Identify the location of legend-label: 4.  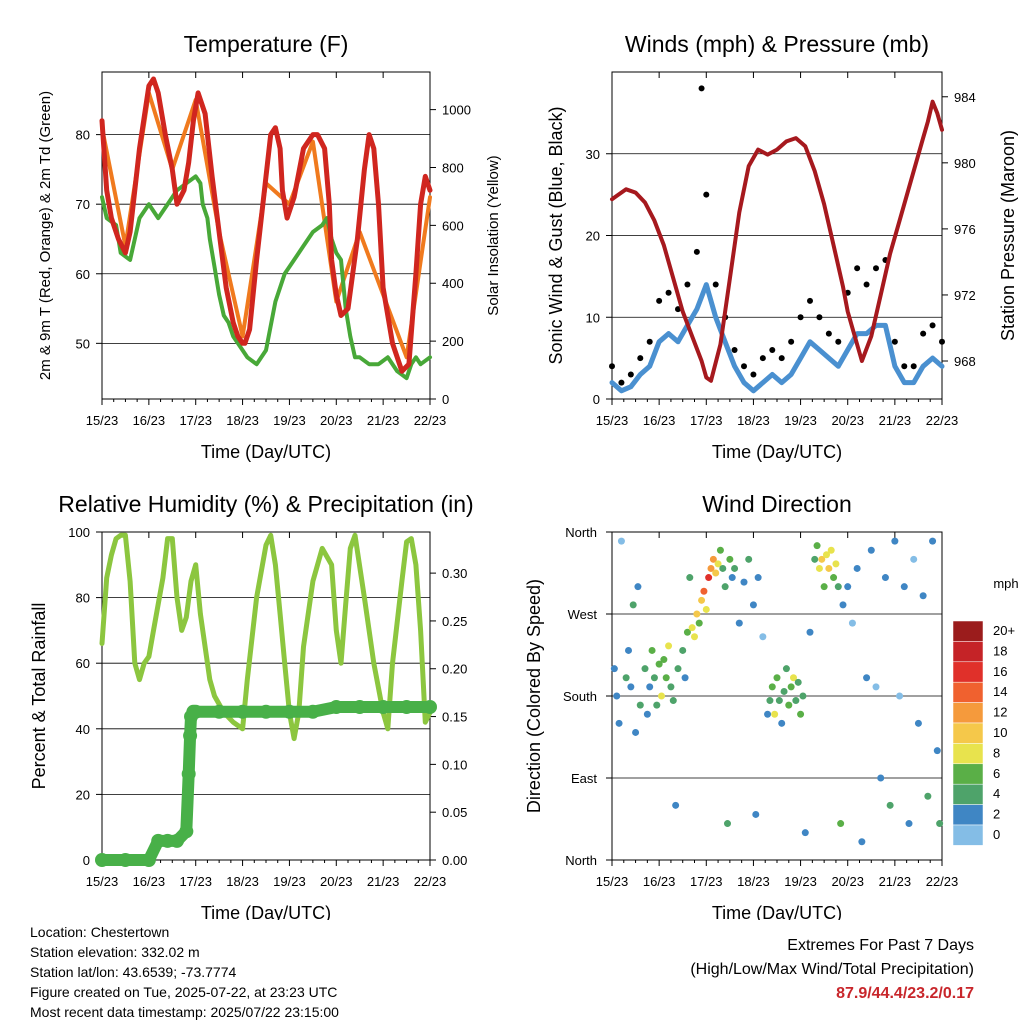
(996, 793).